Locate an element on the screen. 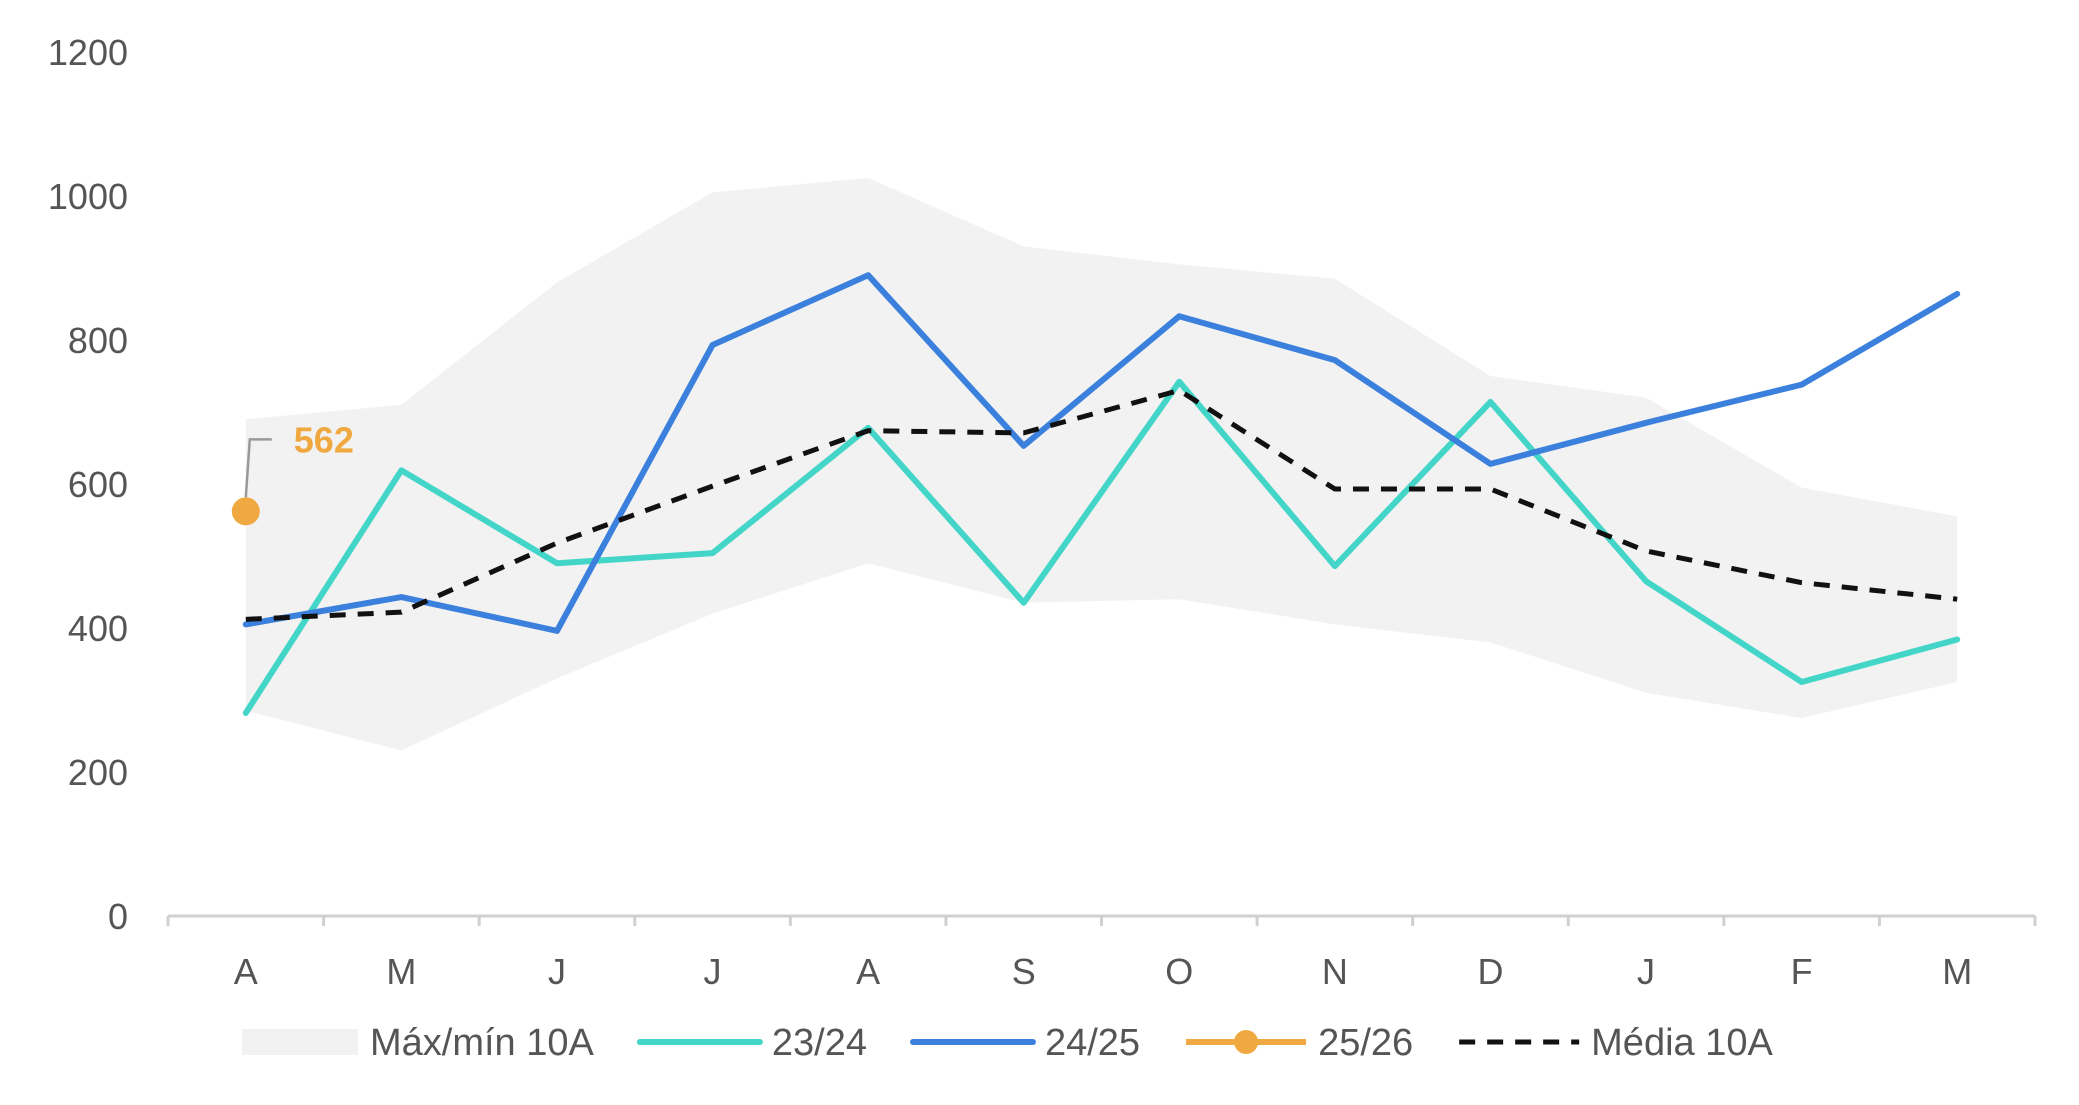 This screenshot has height=1105, width=2079. y-tick-label: 1000 is located at coordinates (88, 196).